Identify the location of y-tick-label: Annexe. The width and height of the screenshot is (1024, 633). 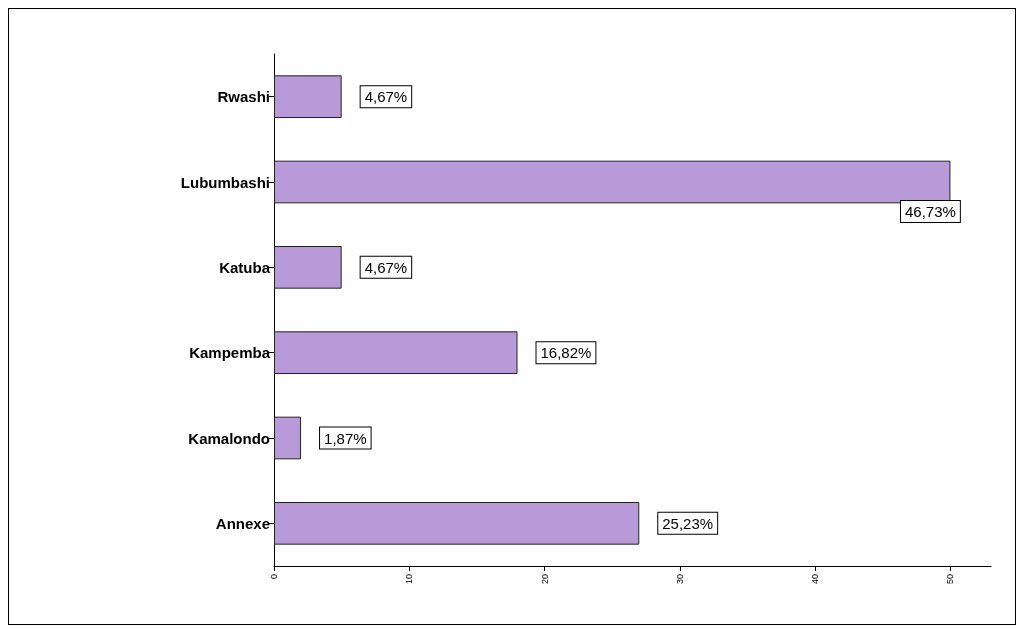
(242, 523).